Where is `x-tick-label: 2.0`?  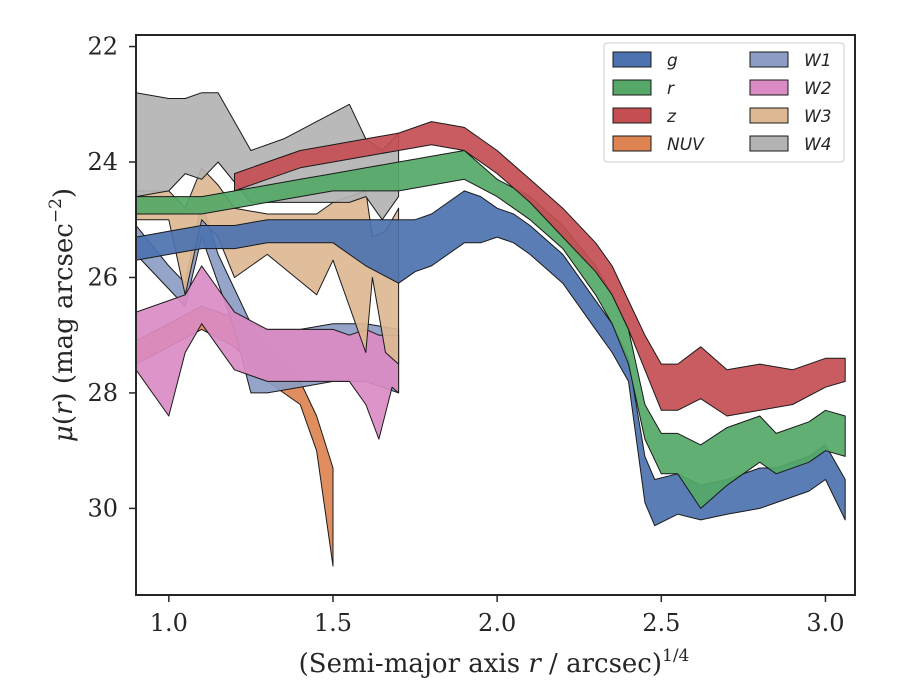 x-tick-label: 2.0 is located at coordinates (497, 623).